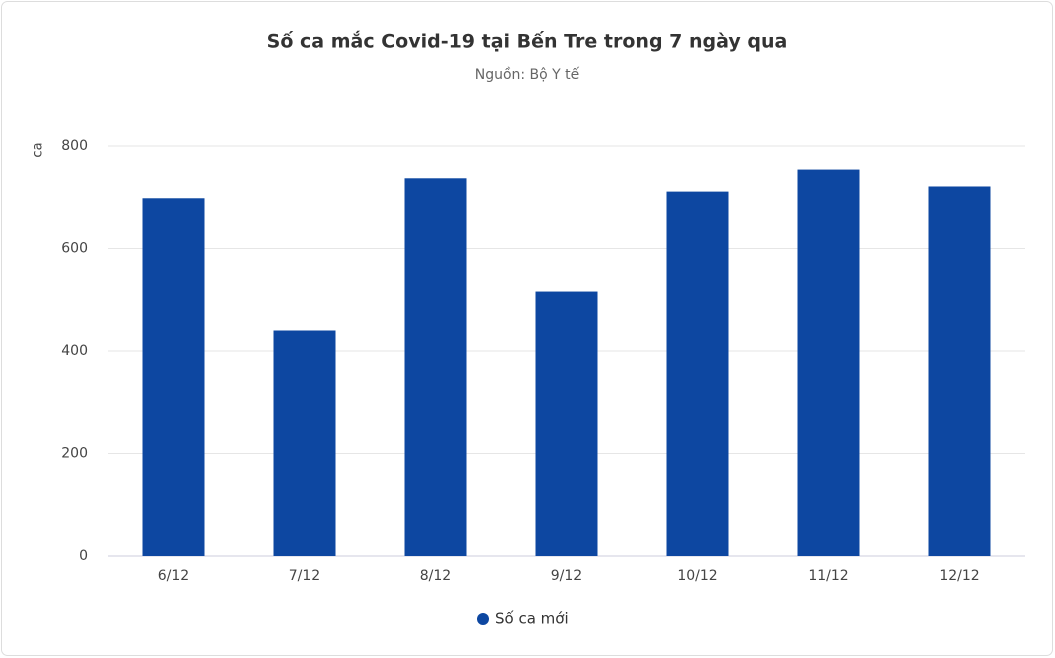 This screenshot has width=1055, height=658. I want to click on y-axis-label: ca, so click(38, 149).